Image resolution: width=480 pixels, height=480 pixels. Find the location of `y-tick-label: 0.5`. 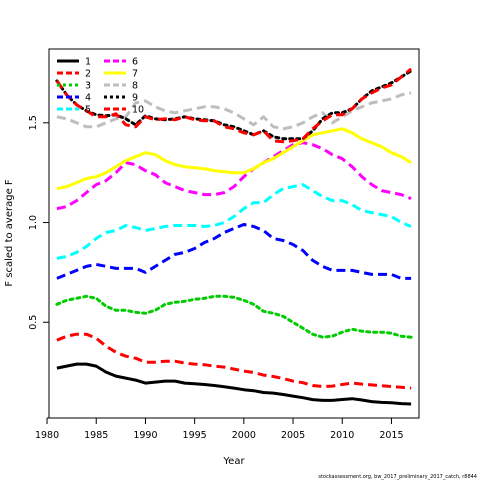

y-tick-label: 0.5 is located at coordinates (33, 322).